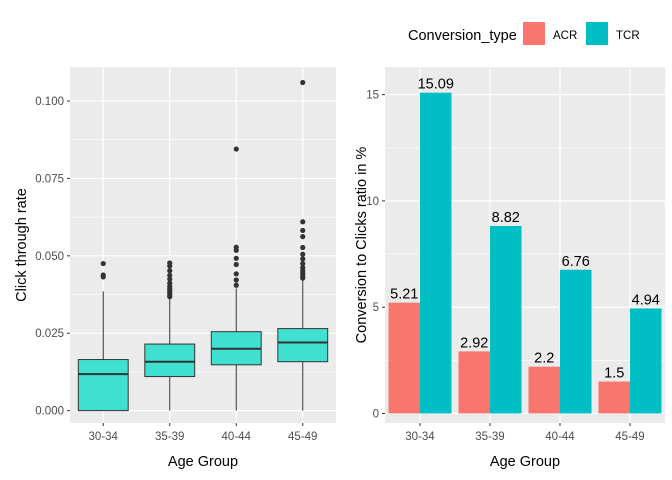 Image resolution: width=672 pixels, height=480 pixels. What do you see at coordinates (646, 300) in the screenshot?
I see `data-label-tcr: 4.94` at bounding box center [646, 300].